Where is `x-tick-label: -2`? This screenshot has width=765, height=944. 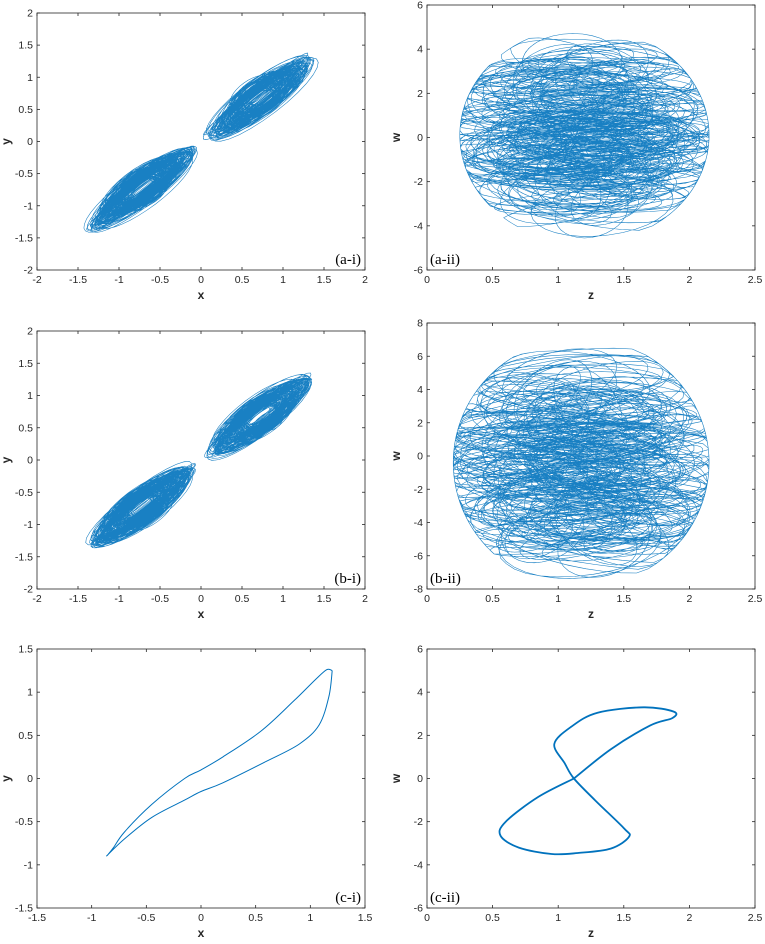
x-tick-label: -2 is located at coordinates (36, 280).